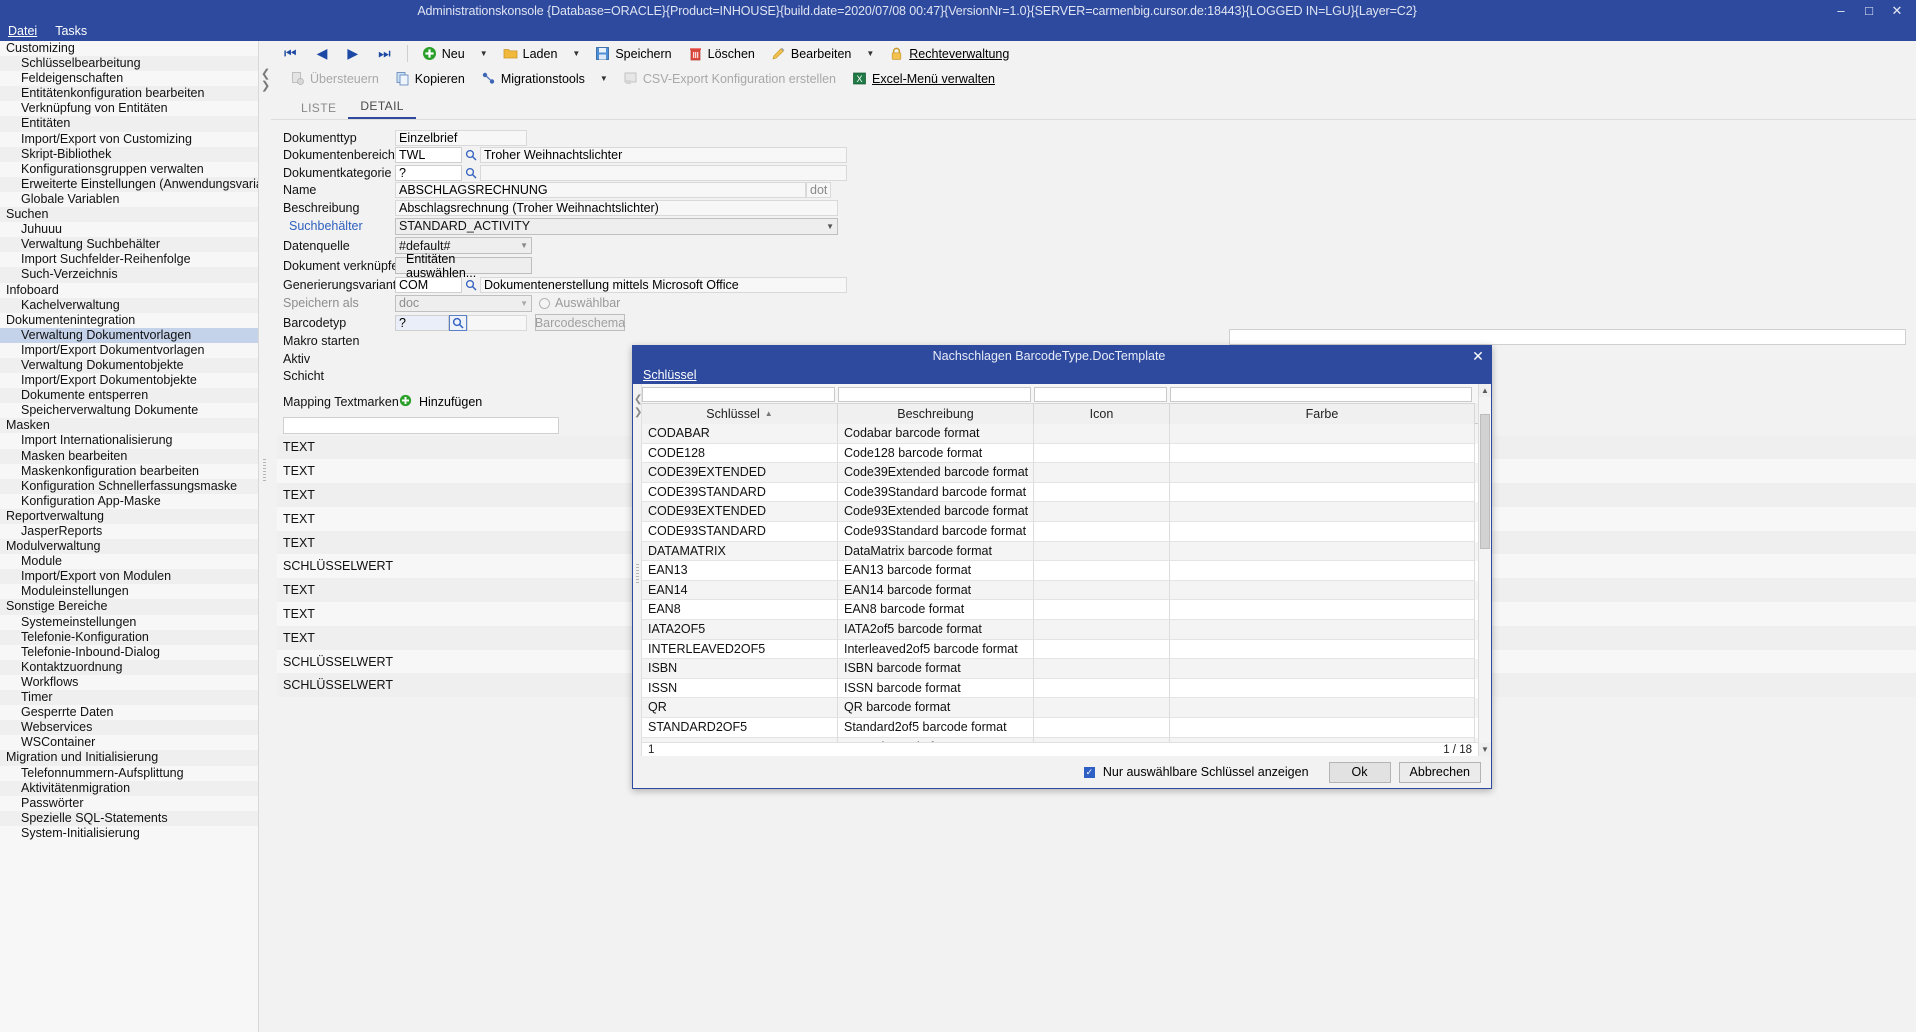 The image size is (1916, 1032). I want to click on sidebar-item: Konfigurationsgruppen verwalten, so click(129, 169).